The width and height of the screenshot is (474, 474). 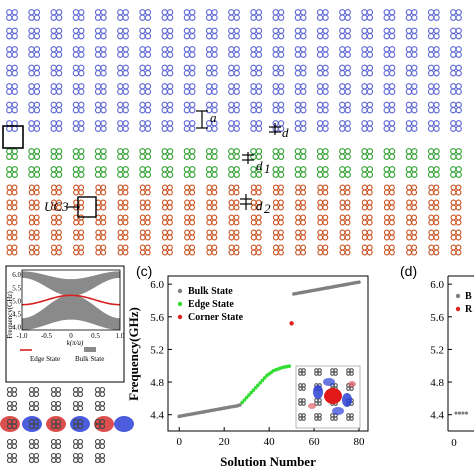 I want to click on panel-d-ytick-label: 4.8, so click(x=437, y=383).